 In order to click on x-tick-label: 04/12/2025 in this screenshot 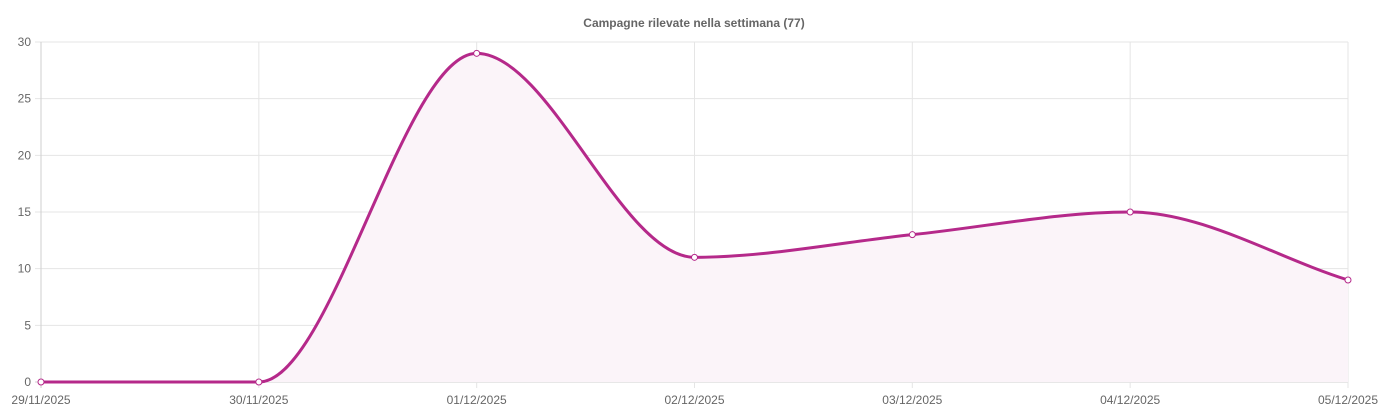, I will do `click(1130, 400)`.